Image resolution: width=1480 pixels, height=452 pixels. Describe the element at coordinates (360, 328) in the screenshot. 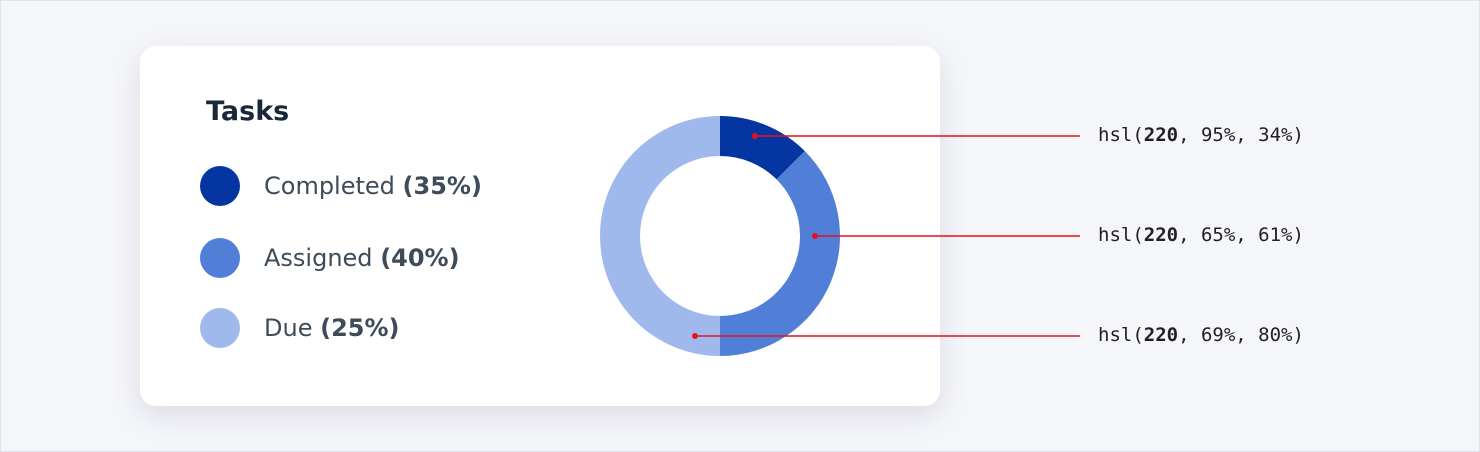

I see `legend-percent: (25%)` at that location.